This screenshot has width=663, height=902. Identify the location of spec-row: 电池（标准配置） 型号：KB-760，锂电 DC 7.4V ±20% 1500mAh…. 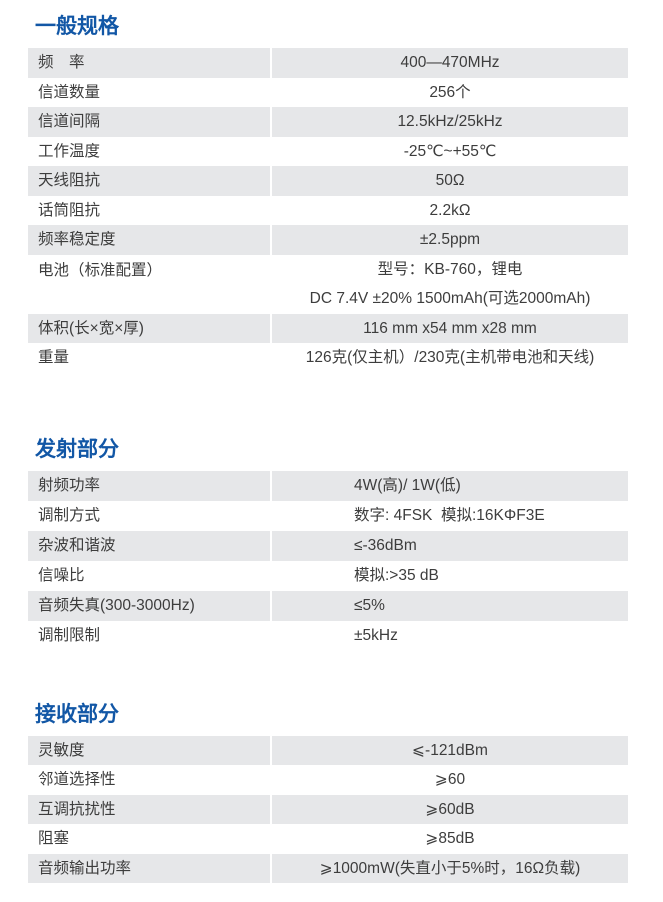
(328, 284).